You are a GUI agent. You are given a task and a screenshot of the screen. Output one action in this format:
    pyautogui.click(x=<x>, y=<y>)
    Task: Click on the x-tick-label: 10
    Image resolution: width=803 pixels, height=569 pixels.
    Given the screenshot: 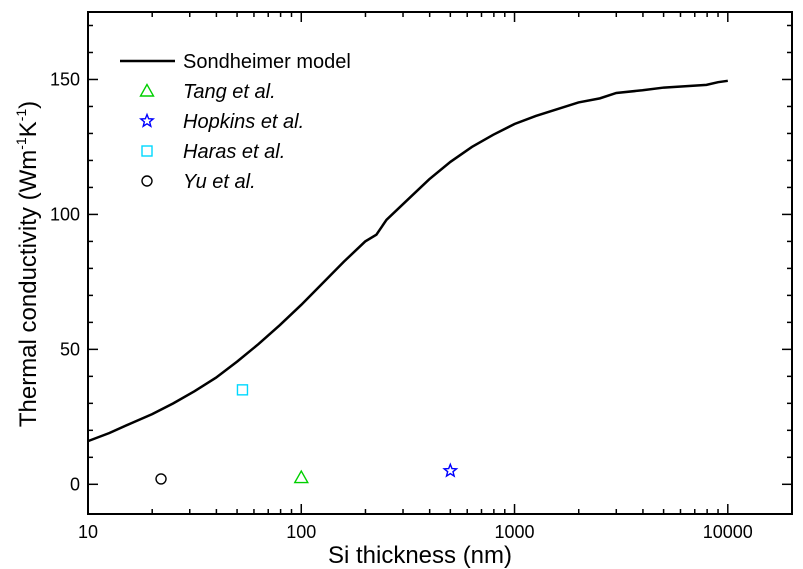 What is the action you would take?
    pyautogui.click(x=88, y=532)
    